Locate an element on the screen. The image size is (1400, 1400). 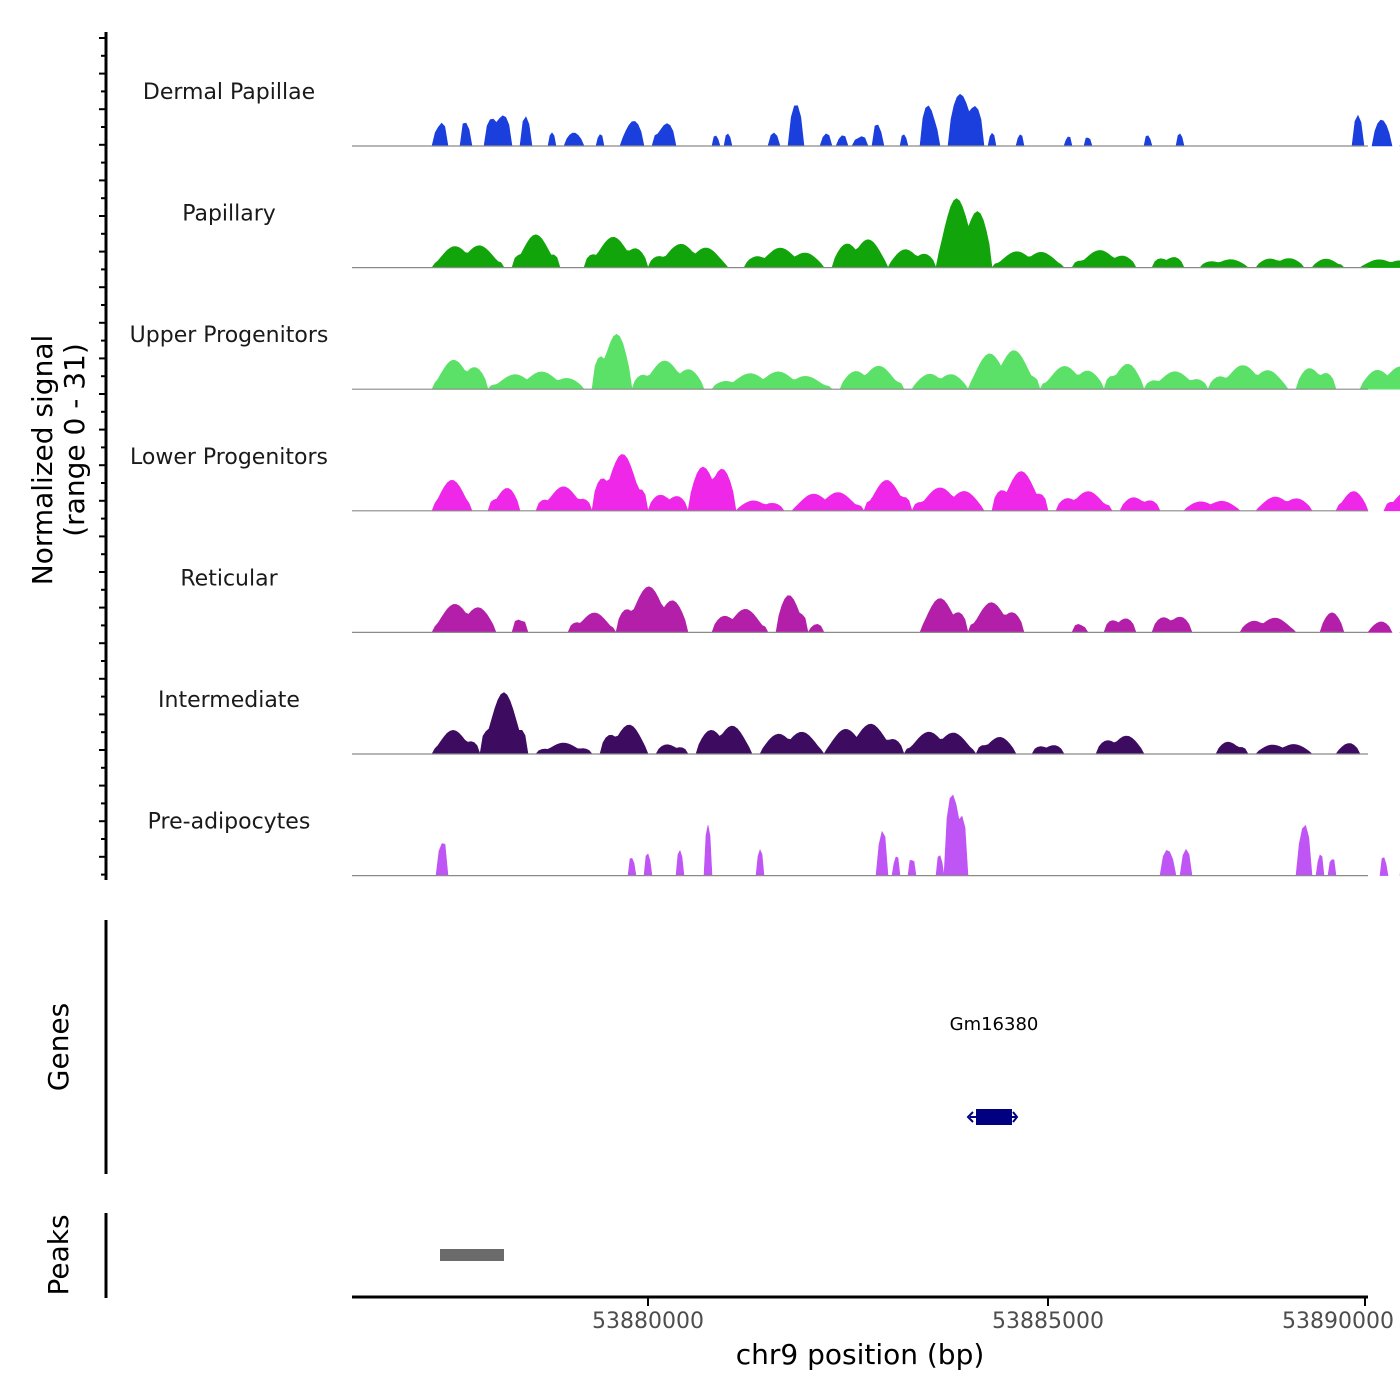
peaks-track-title: Peaks is located at coordinates (58, 1254).